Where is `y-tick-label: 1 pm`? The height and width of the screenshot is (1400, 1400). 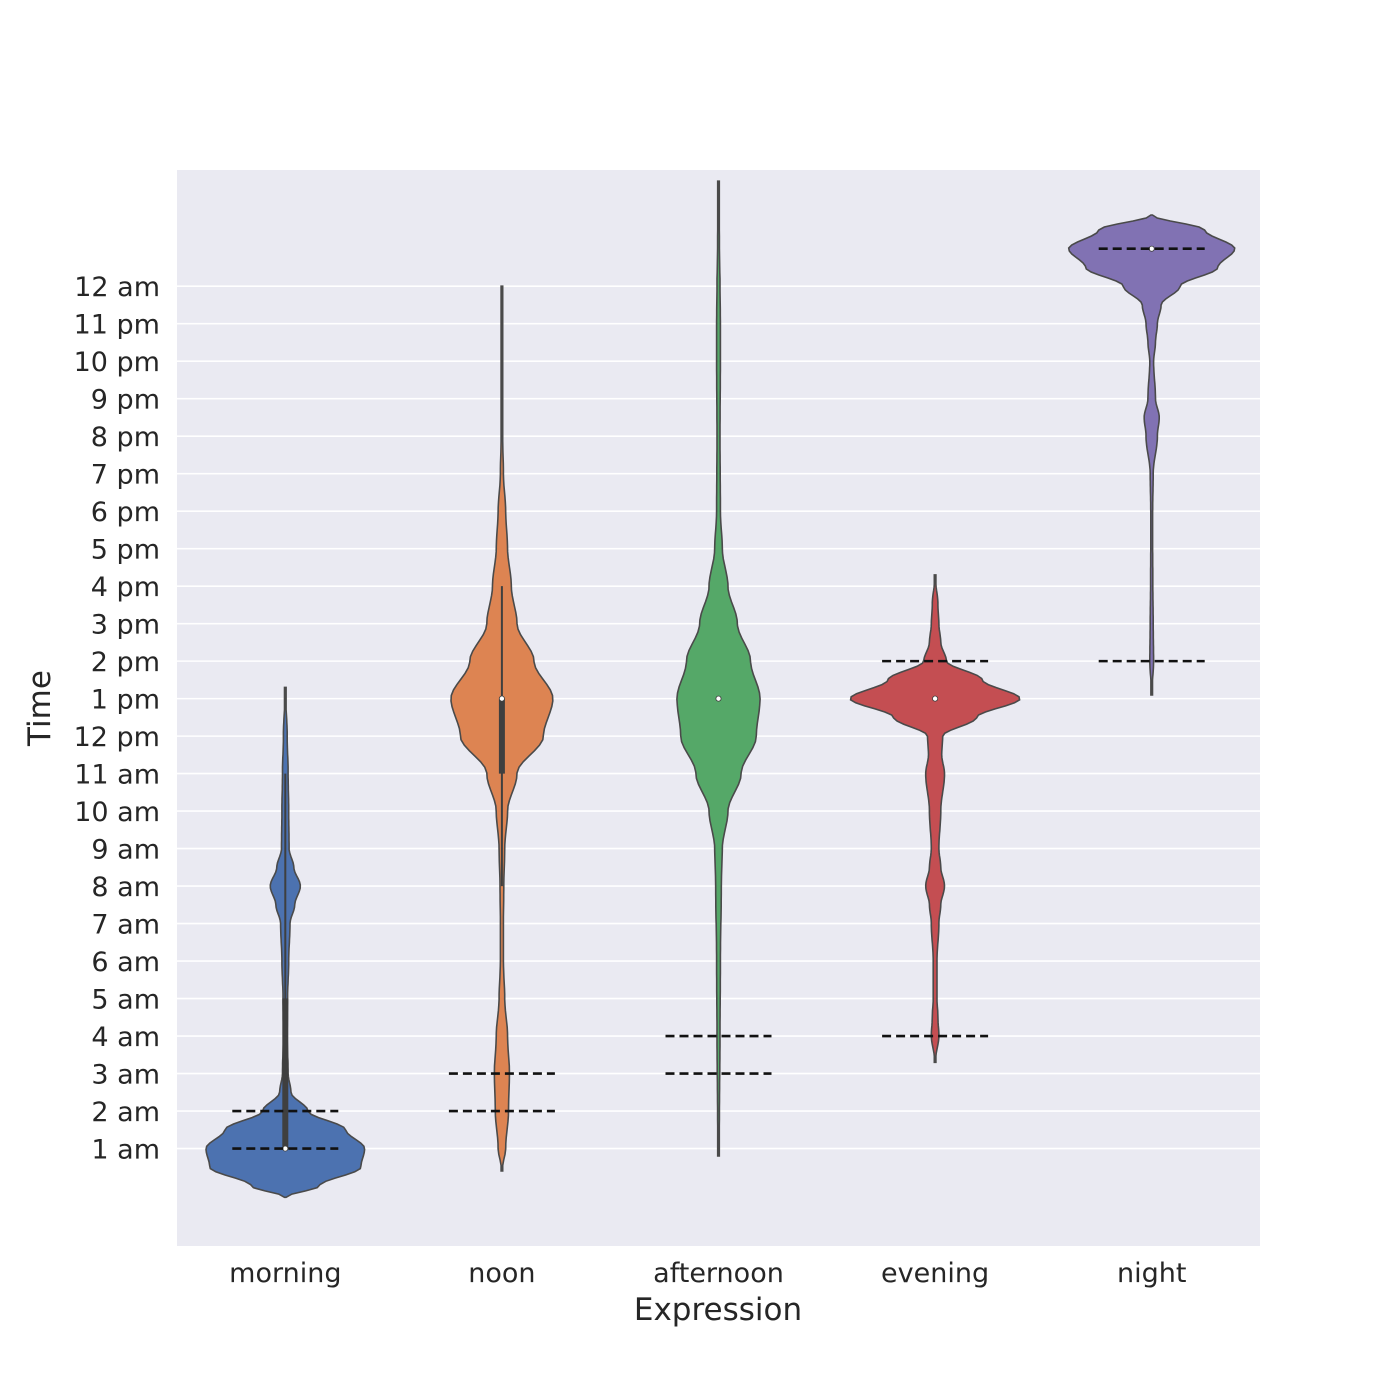
y-tick-label: 1 pm is located at coordinates (125, 700).